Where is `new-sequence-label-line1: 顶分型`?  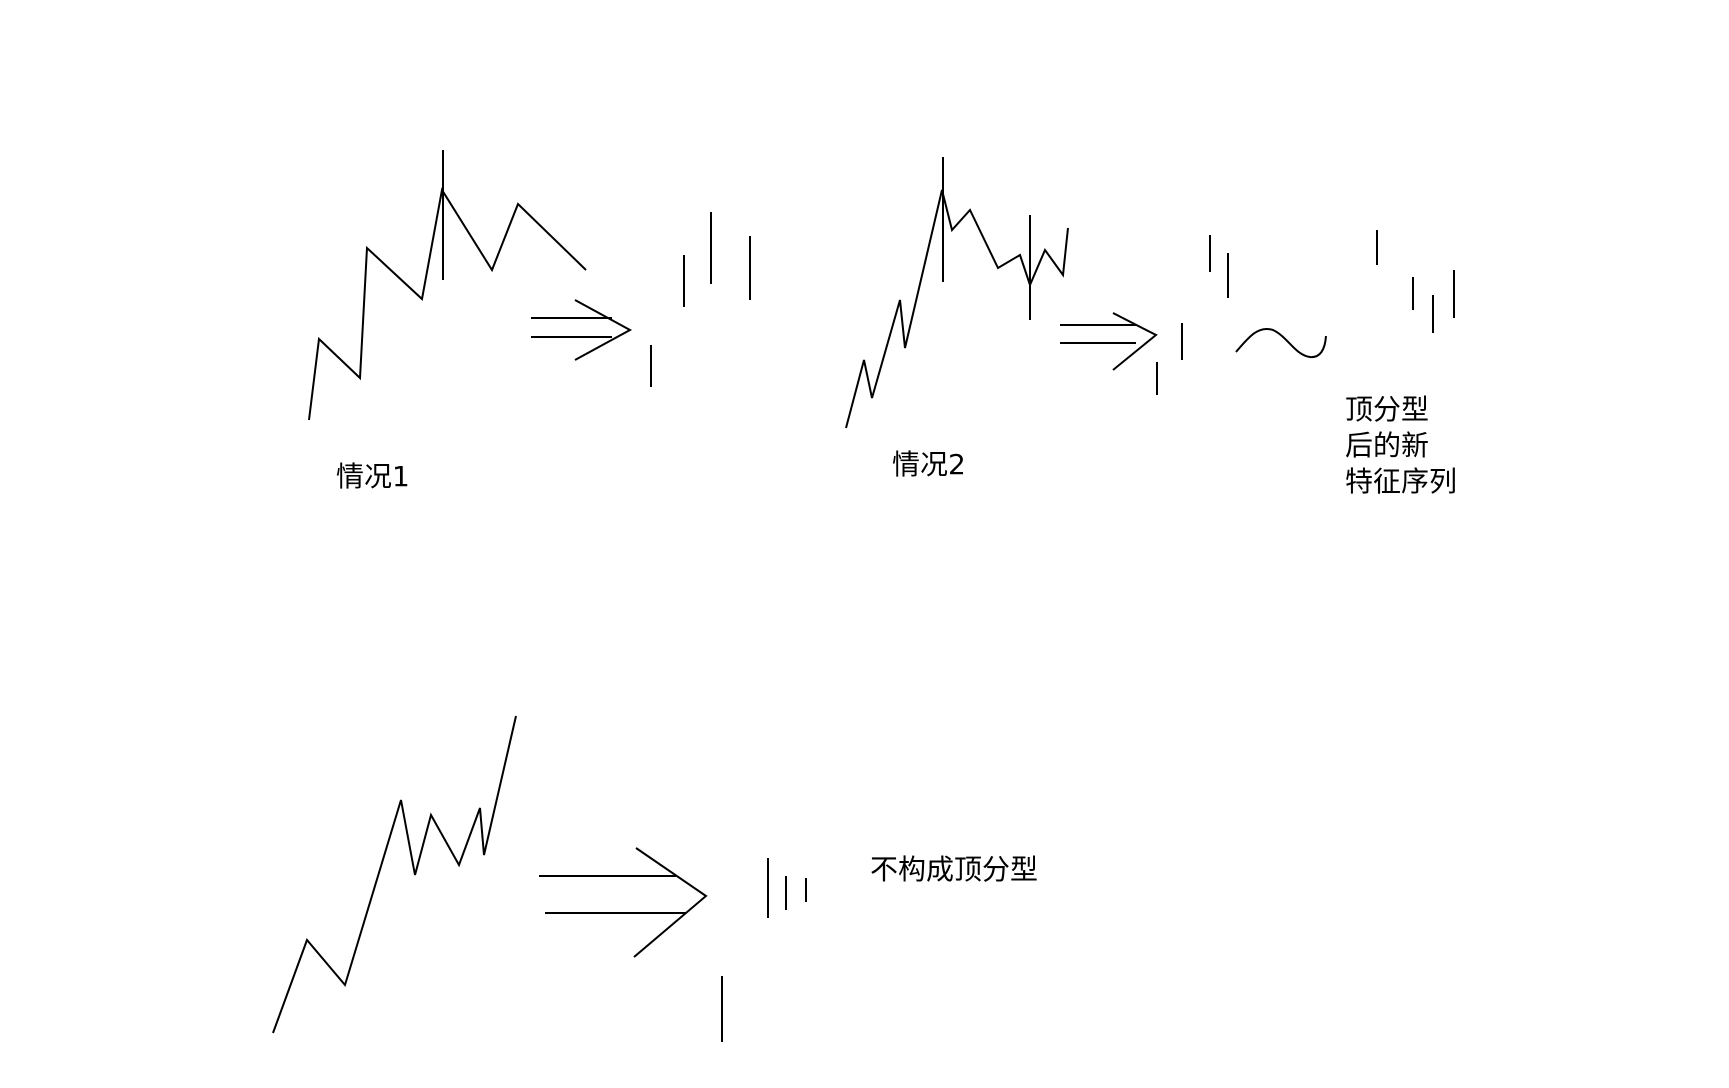 new-sequence-label-line1: 顶分型 is located at coordinates (1387, 409).